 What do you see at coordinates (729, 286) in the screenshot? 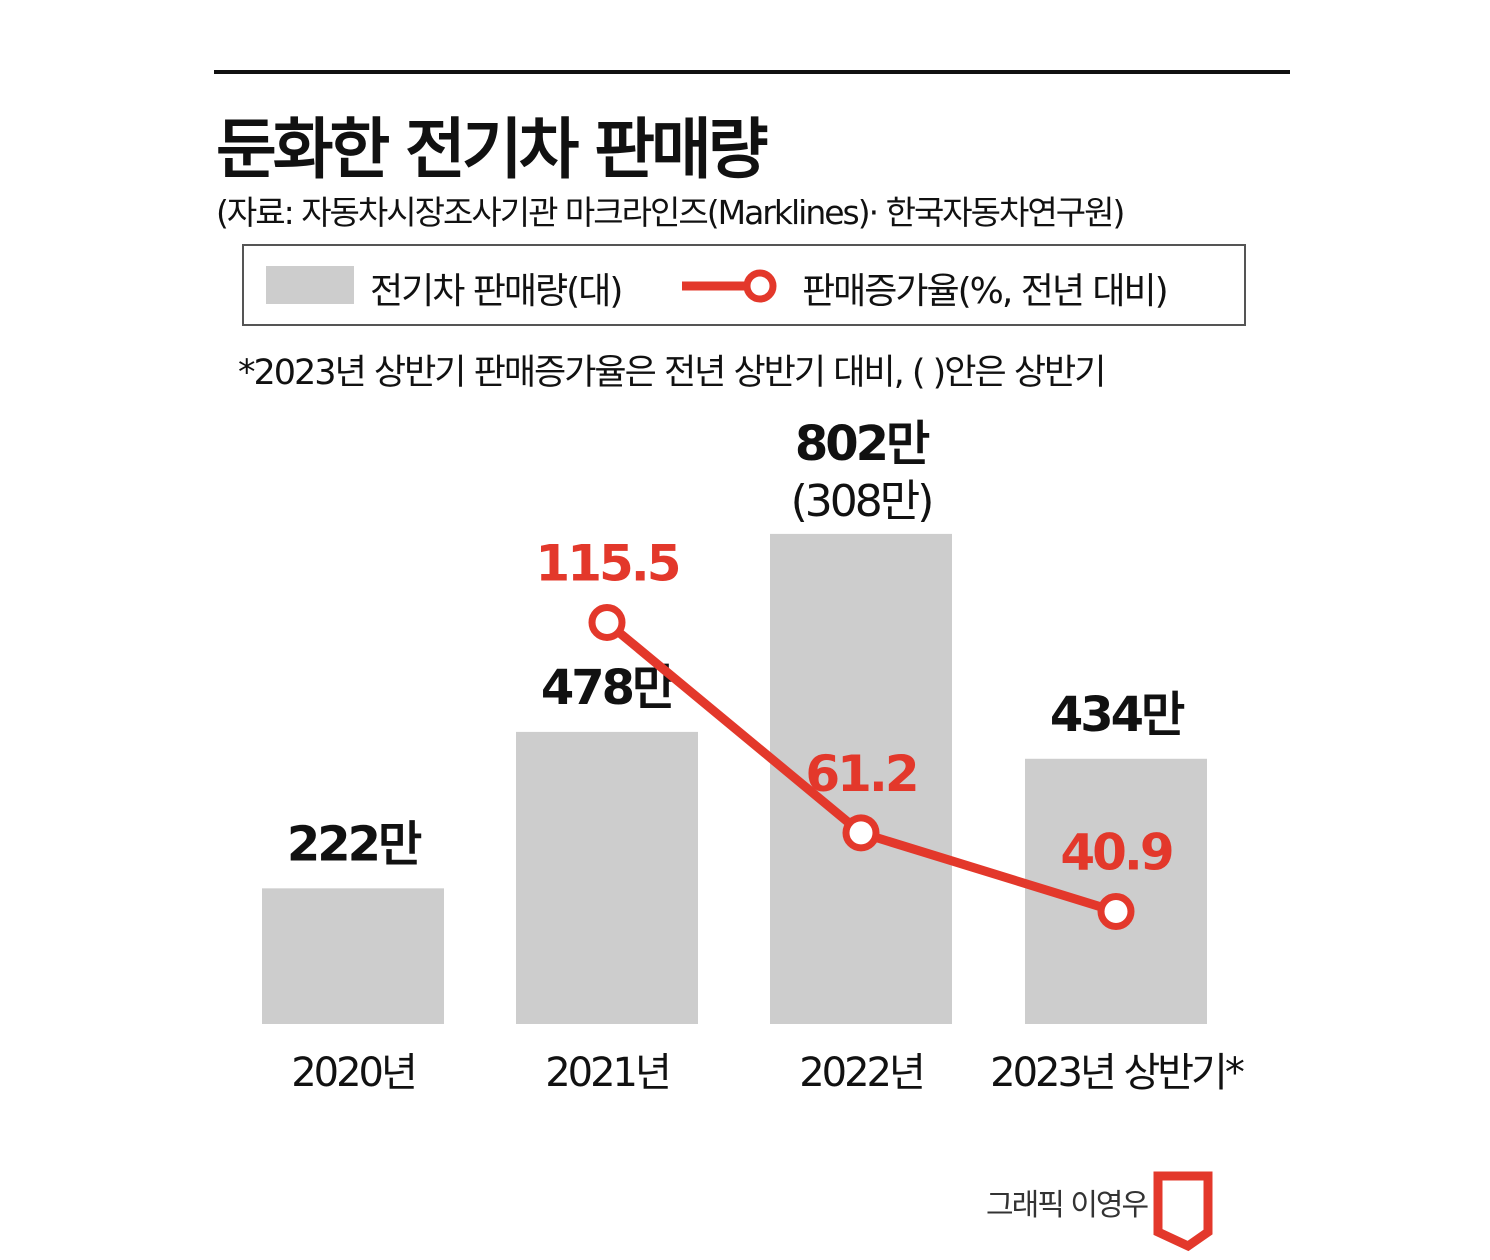
I see `legend-line-marker-icon` at bounding box center [729, 286].